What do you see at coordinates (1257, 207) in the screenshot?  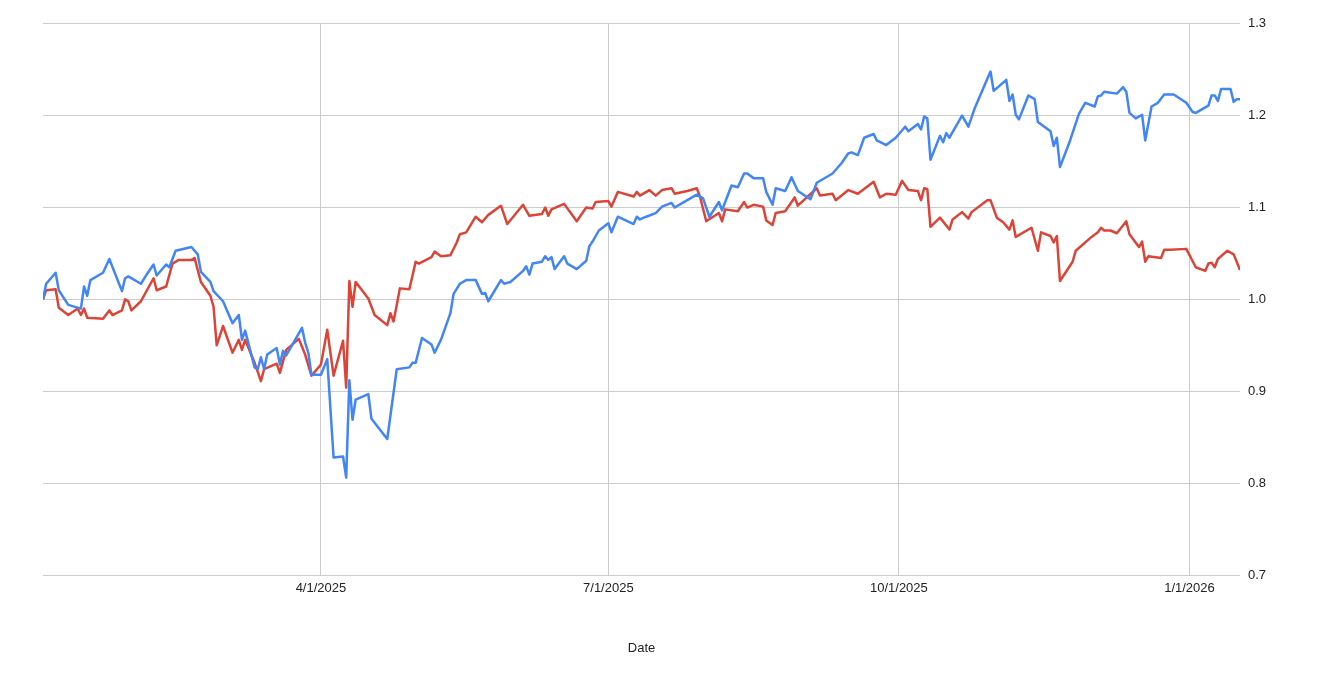 I see `y-tick-label: 1.1` at bounding box center [1257, 207].